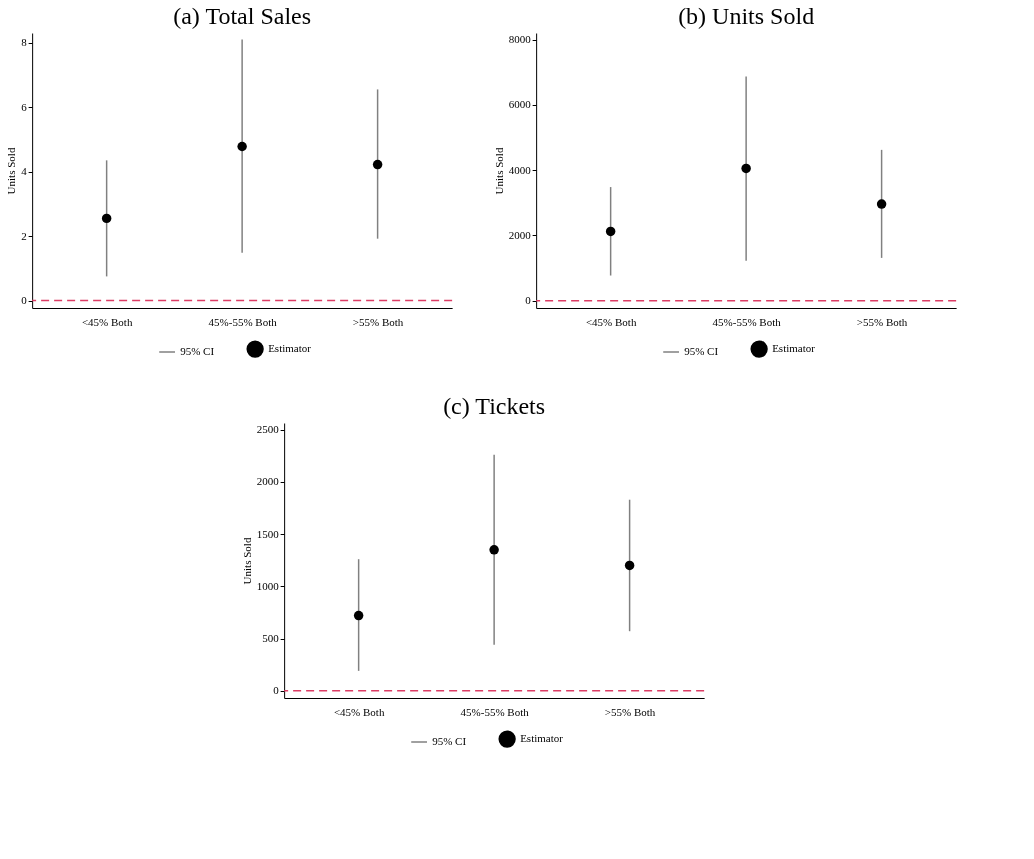 This screenshot has height=859, width=1034. Describe the element at coordinates (268, 429) in the screenshot. I see `y-tick-label: 2500` at that location.